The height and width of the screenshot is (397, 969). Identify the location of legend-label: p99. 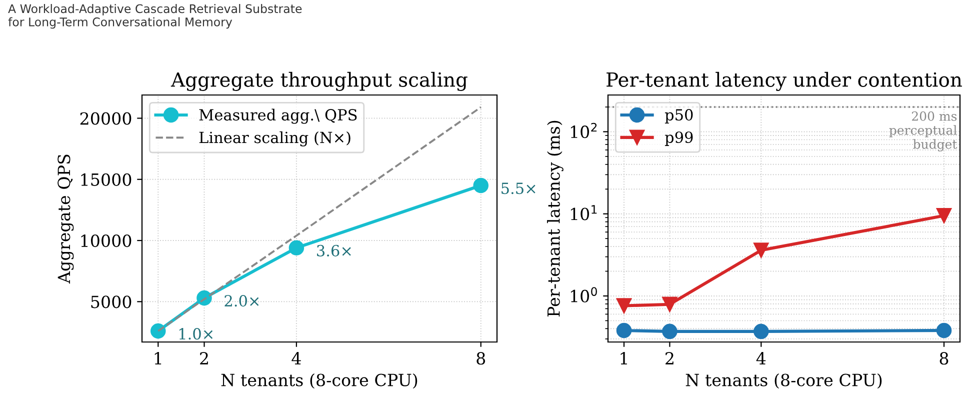
(678, 138).